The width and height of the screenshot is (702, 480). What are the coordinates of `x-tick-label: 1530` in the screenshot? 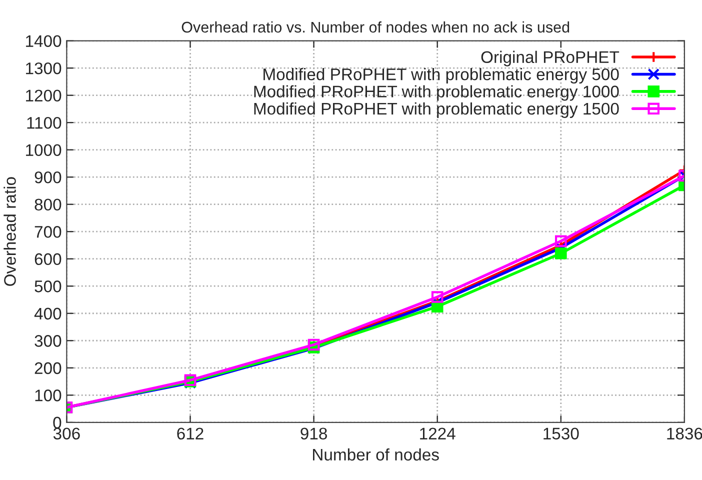 It's located at (561, 434).